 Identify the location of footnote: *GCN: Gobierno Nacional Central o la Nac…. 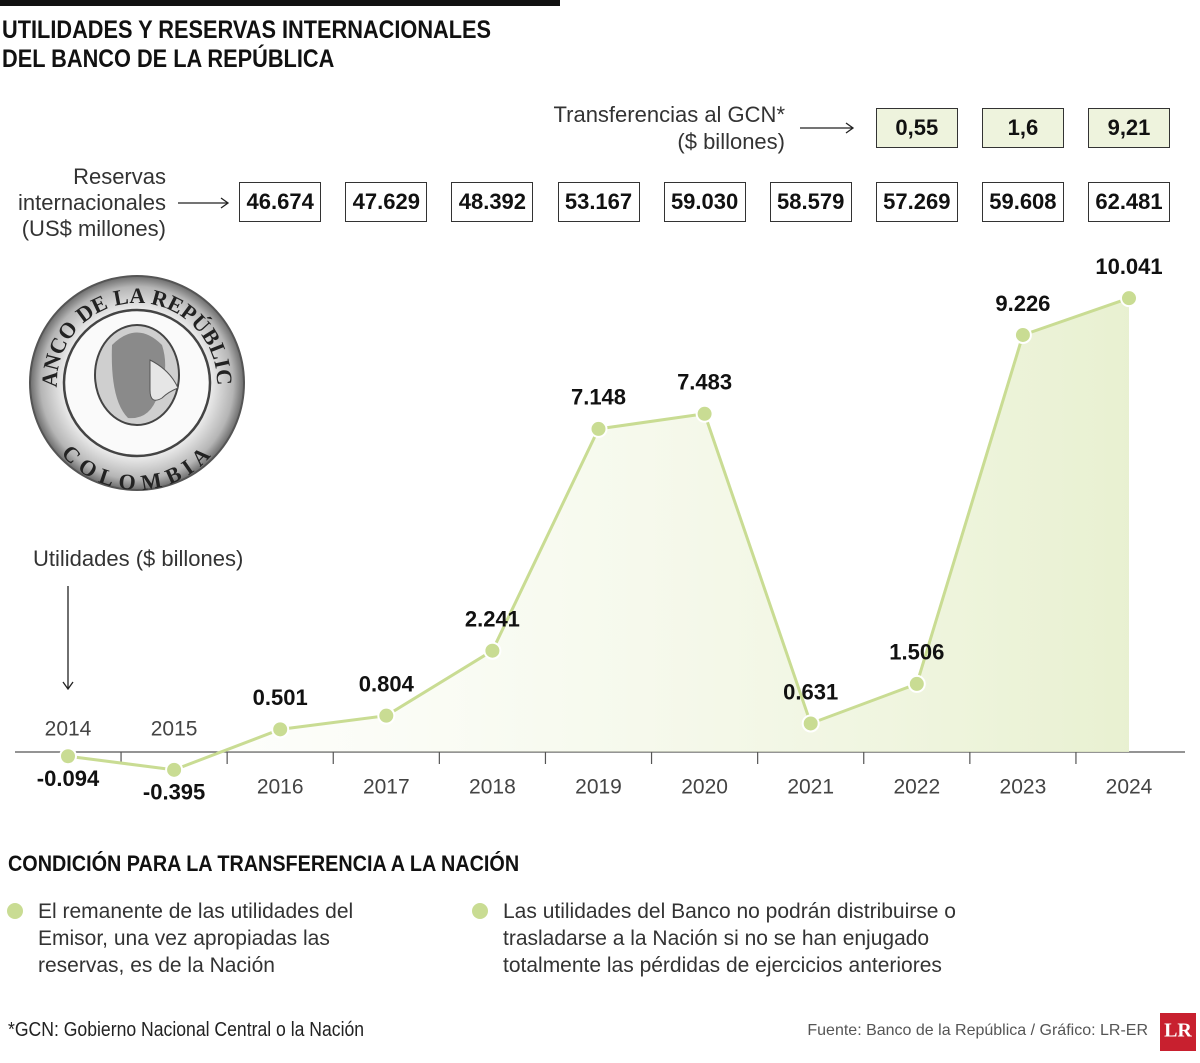
(186, 1030).